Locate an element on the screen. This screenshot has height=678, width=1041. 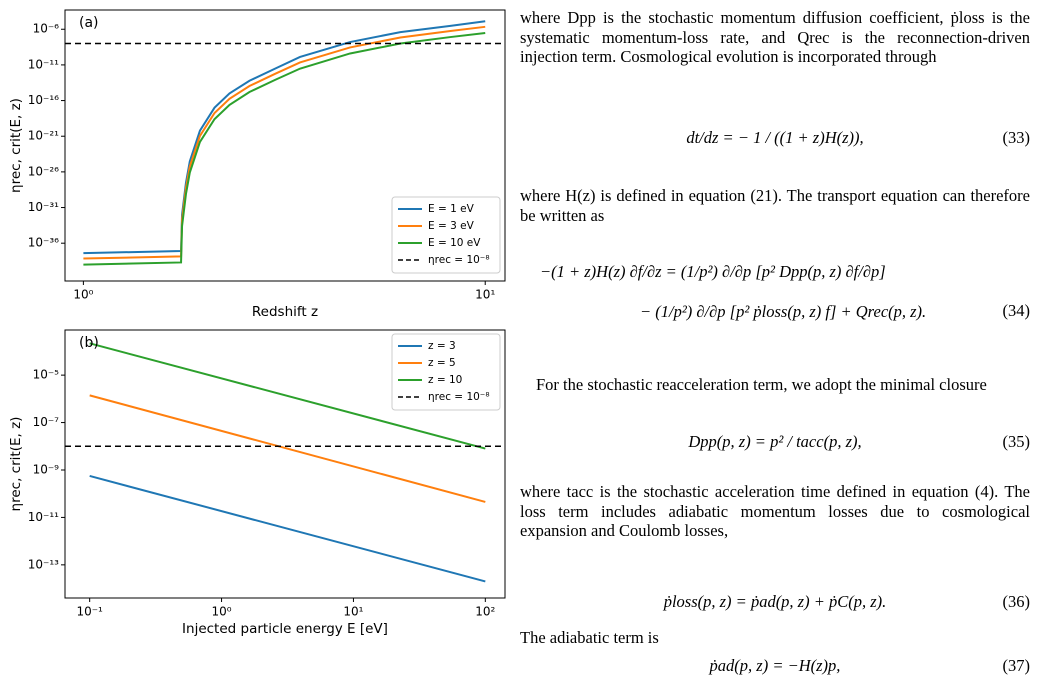
legend-label: z = 10 is located at coordinates (445, 380).